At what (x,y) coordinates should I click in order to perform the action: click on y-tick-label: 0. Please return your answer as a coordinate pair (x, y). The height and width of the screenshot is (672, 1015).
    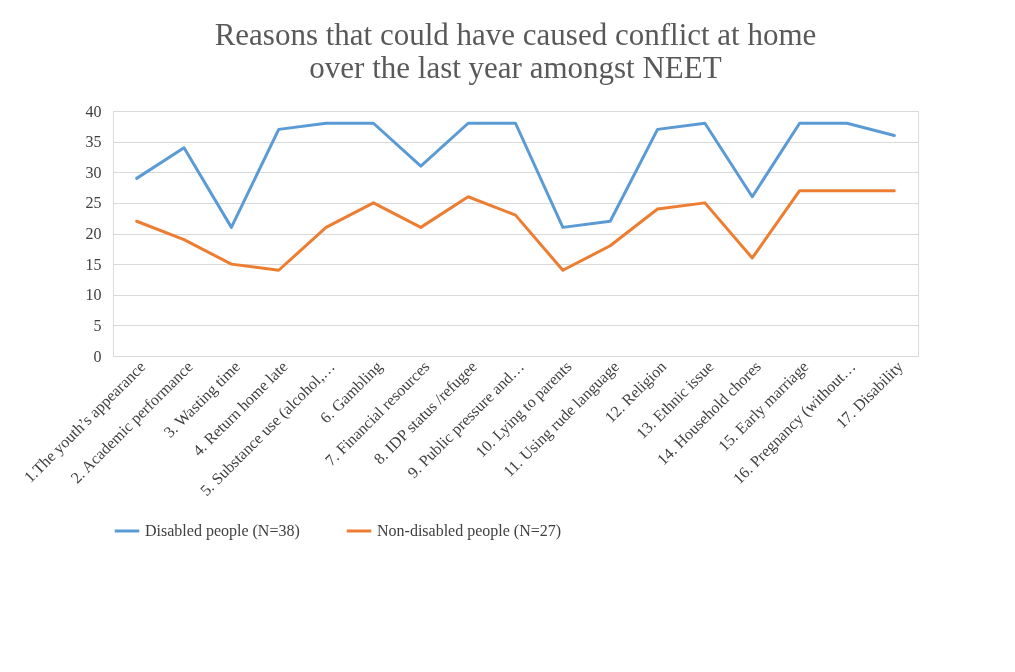
    Looking at the image, I should click on (97, 356).